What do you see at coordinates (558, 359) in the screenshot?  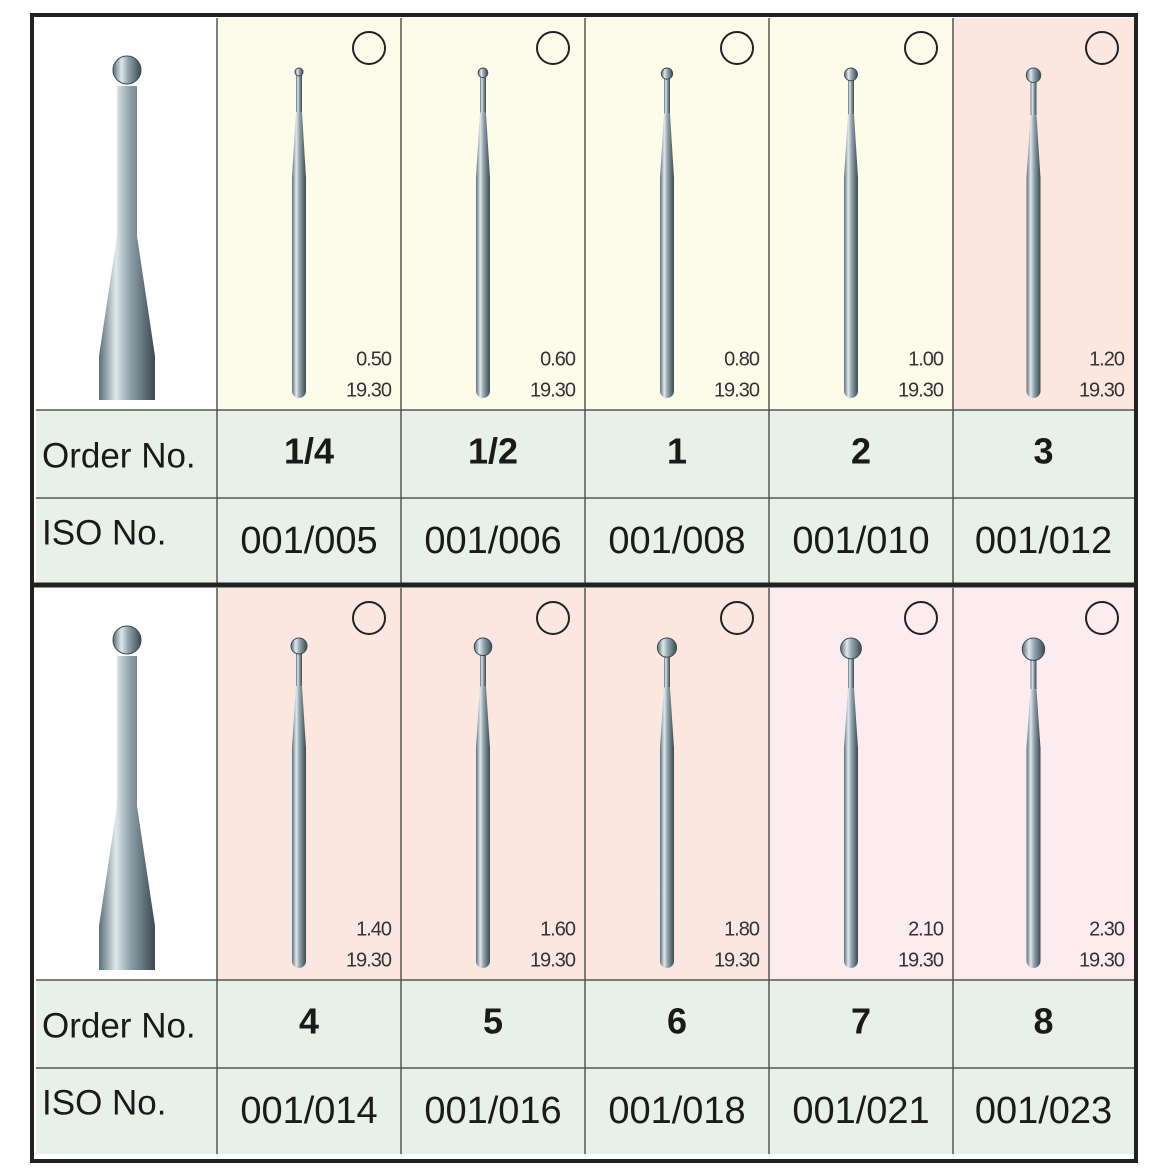 I see `bur-size: 0.60` at bounding box center [558, 359].